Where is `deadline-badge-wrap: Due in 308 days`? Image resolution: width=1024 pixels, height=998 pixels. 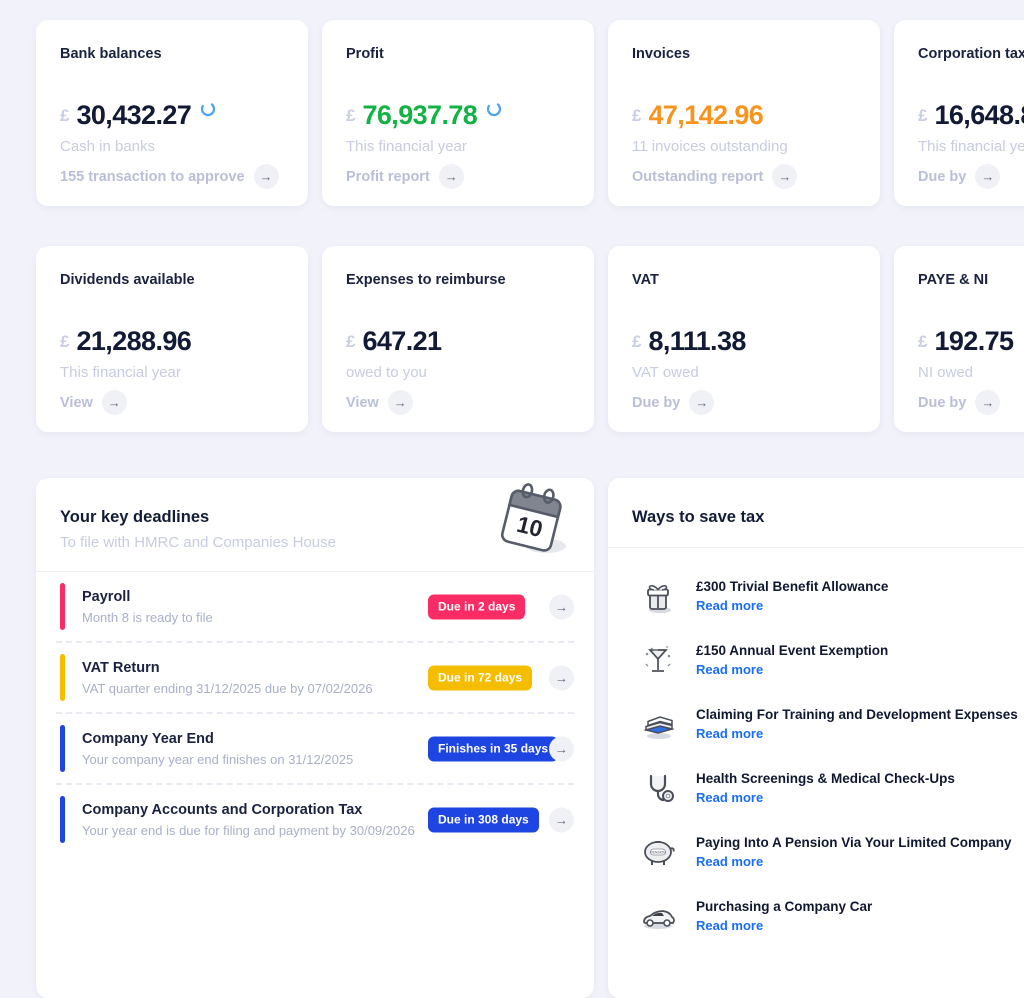
deadline-badge-wrap: Due in 308 days is located at coordinates (483, 819).